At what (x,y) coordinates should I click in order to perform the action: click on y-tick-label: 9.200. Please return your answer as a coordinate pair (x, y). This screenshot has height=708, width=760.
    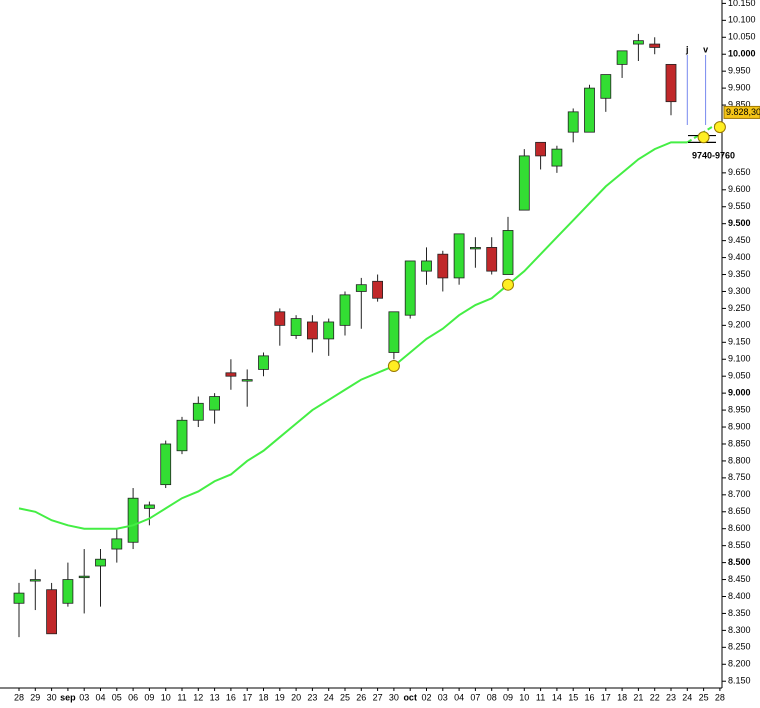
    Looking at the image, I should click on (739, 325).